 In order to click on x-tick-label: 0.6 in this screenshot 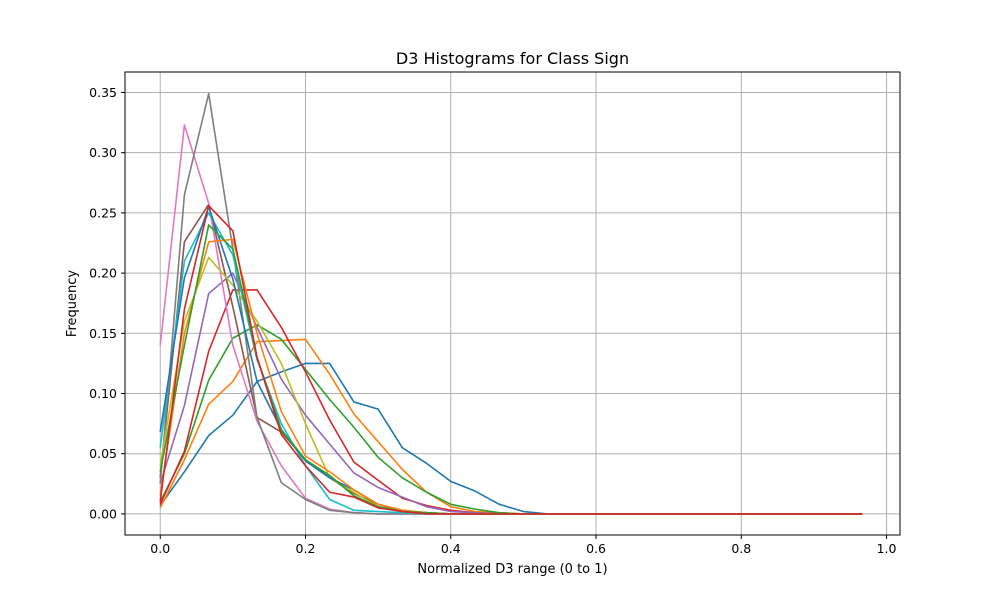, I will do `click(596, 548)`.